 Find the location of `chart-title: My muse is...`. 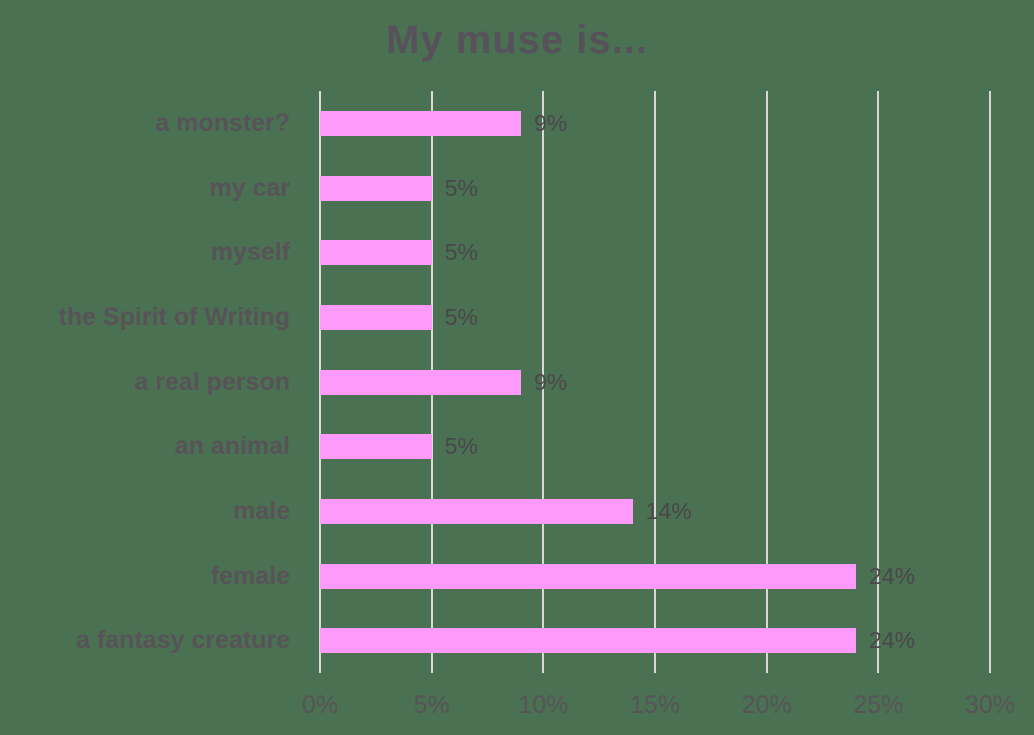

chart-title: My muse is... is located at coordinates (517, 40).